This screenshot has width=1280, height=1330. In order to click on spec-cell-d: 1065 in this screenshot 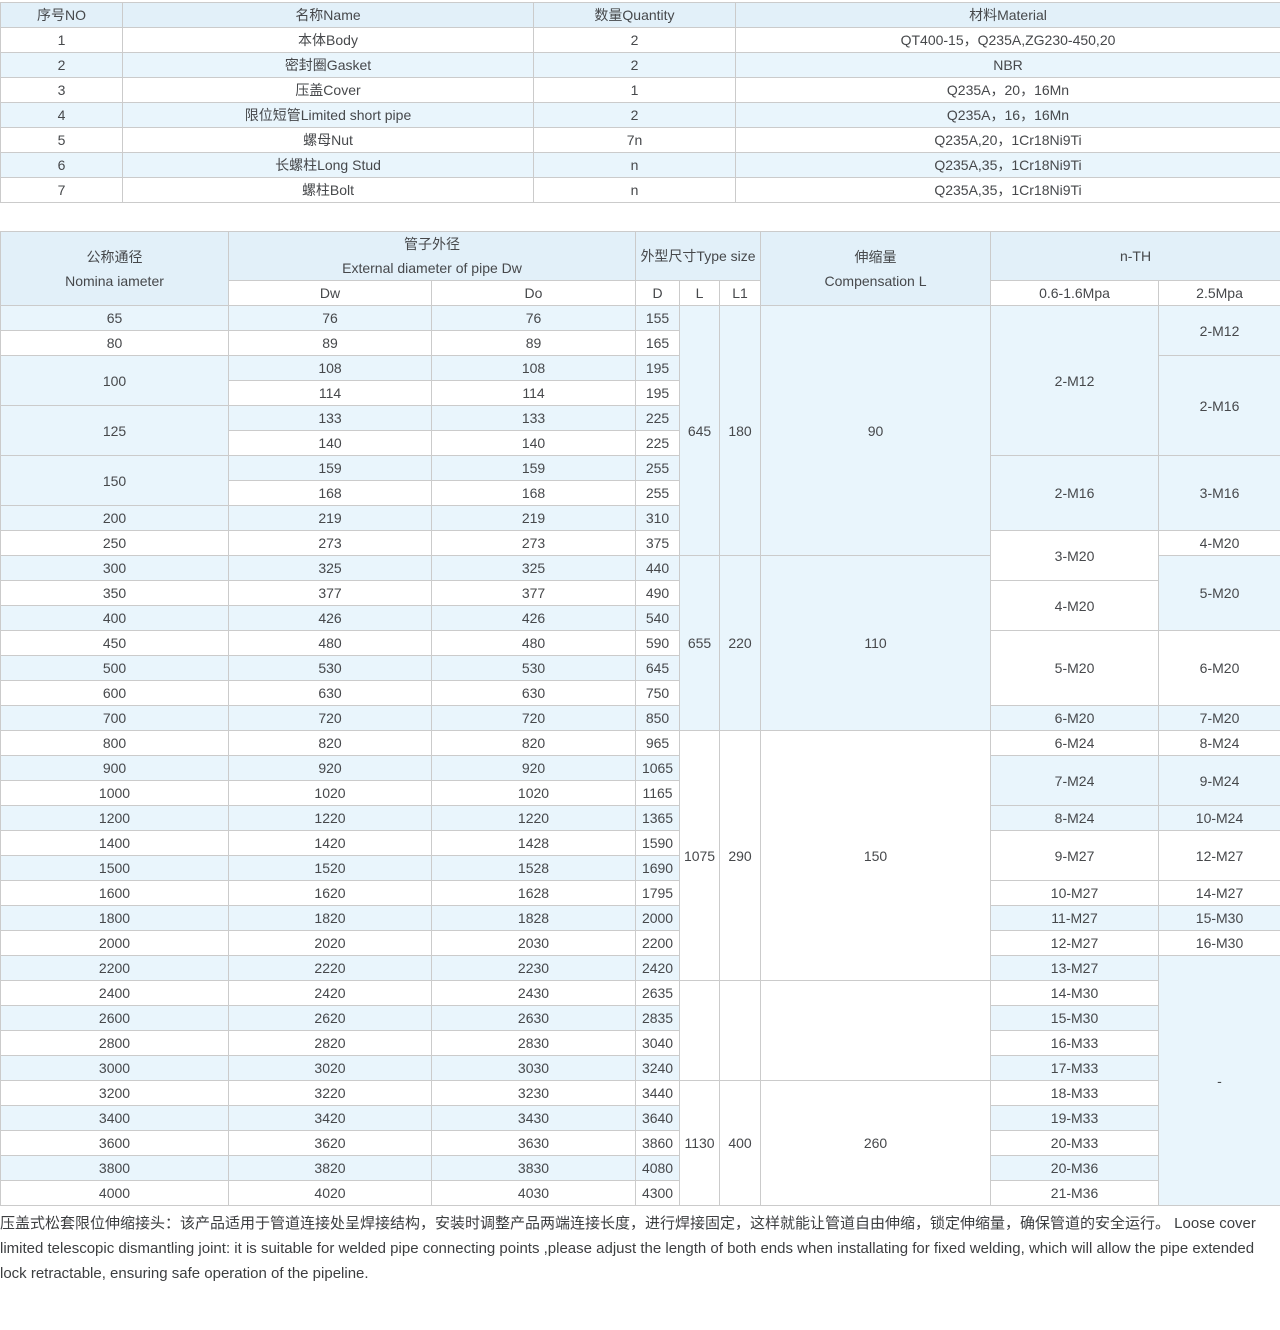, I will do `click(658, 768)`.